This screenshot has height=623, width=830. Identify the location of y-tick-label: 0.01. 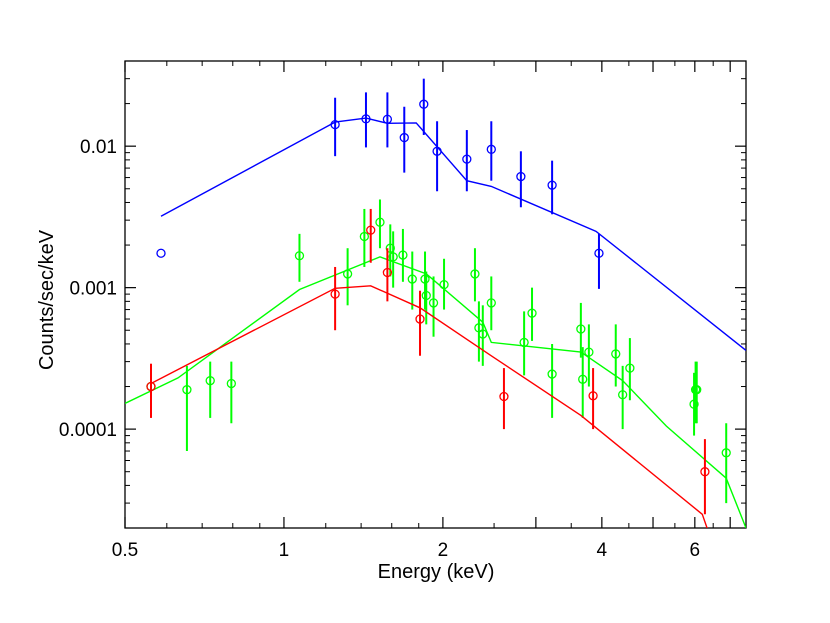
(98, 147).